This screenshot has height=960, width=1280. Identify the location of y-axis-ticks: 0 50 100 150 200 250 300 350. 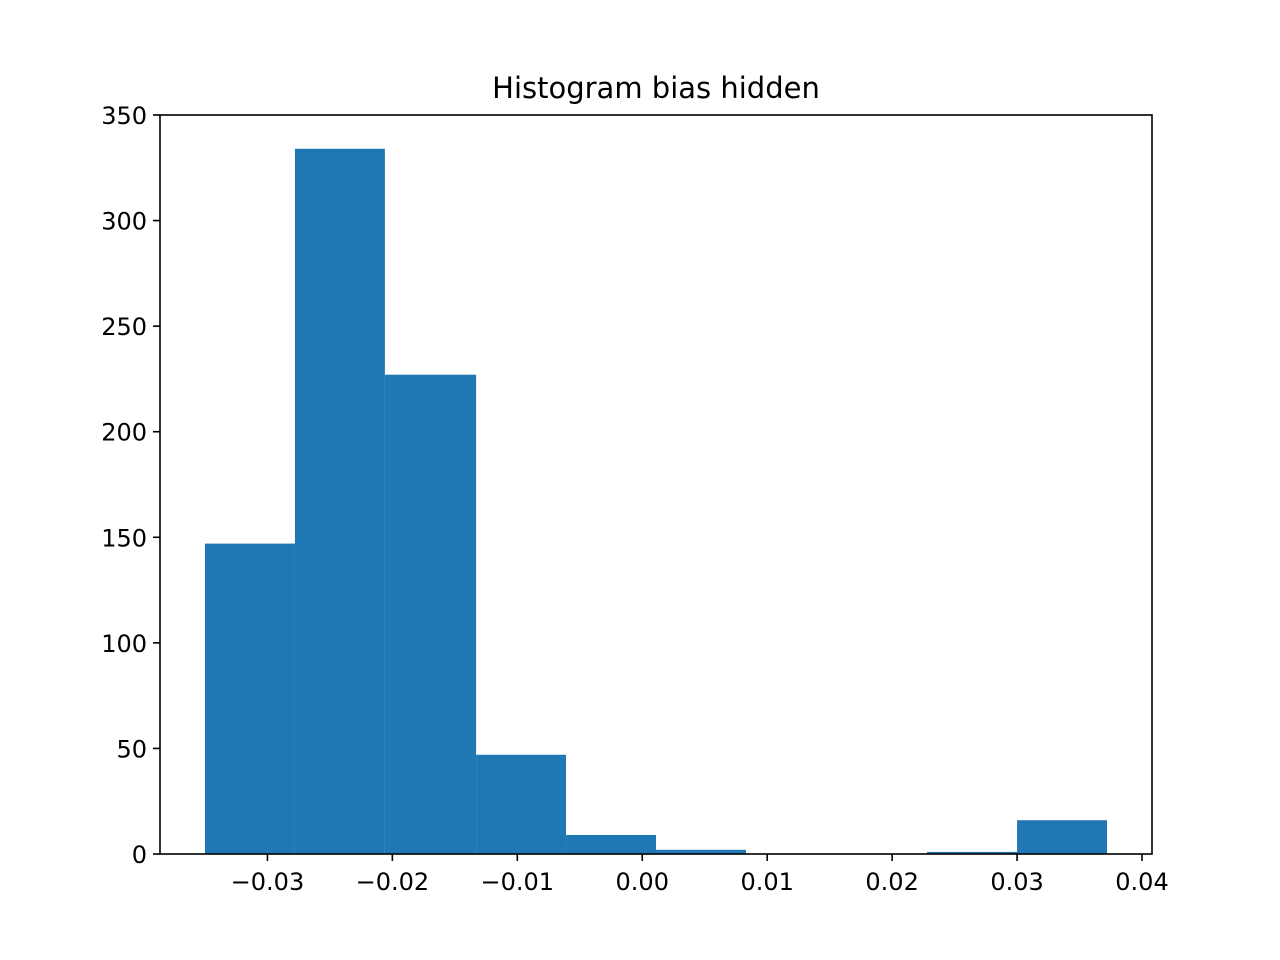
(130, 485).